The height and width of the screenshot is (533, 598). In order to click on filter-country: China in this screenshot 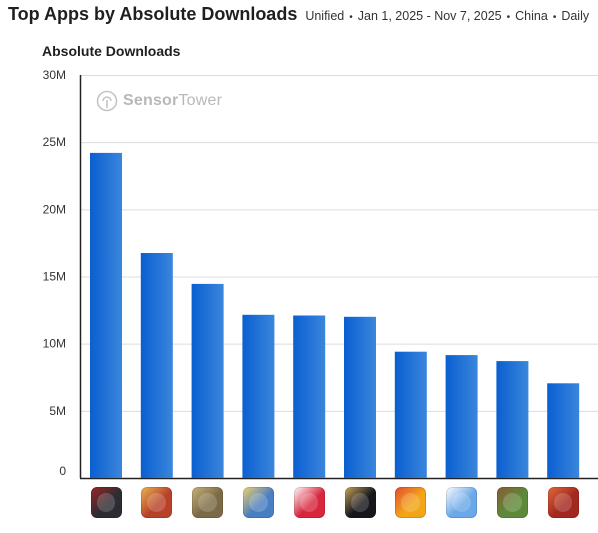, I will do `click(531, 16)`.